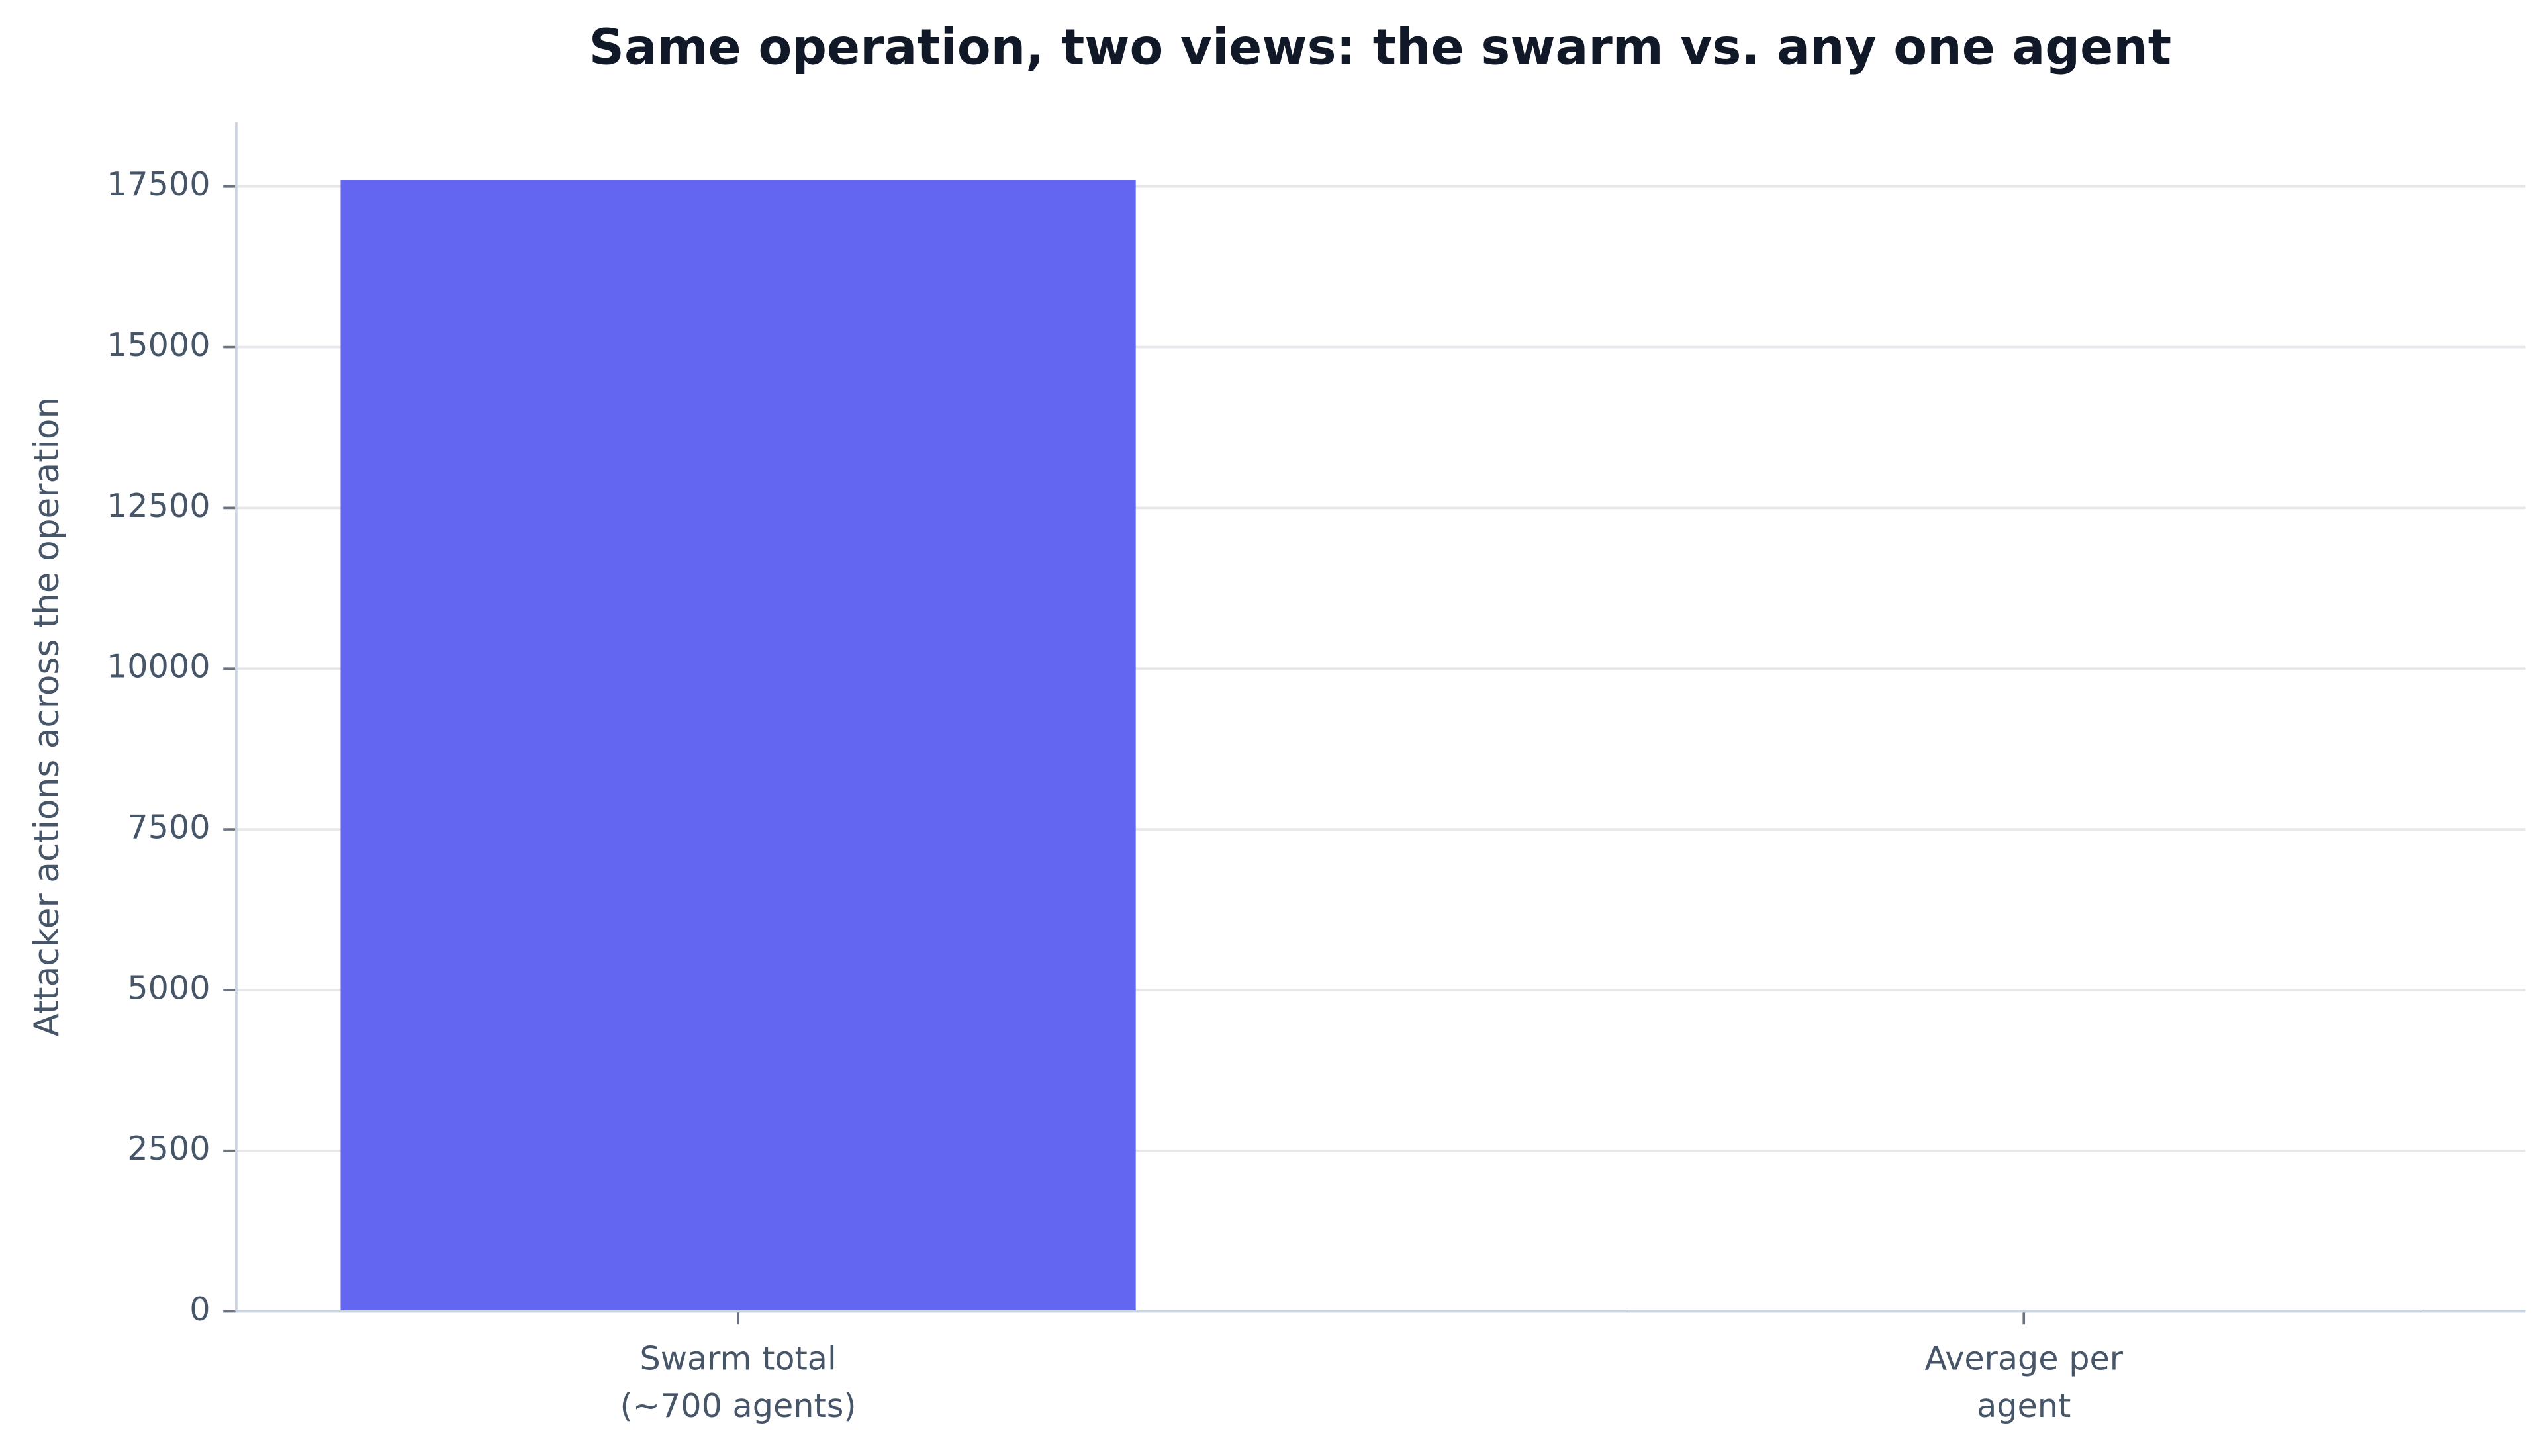 Image resolution: width=2542 pixels, height=1456 pixels. Describe the element at coordinates (199, 1309) in the screenshot. I see `y-tick-label: 0` at that location.